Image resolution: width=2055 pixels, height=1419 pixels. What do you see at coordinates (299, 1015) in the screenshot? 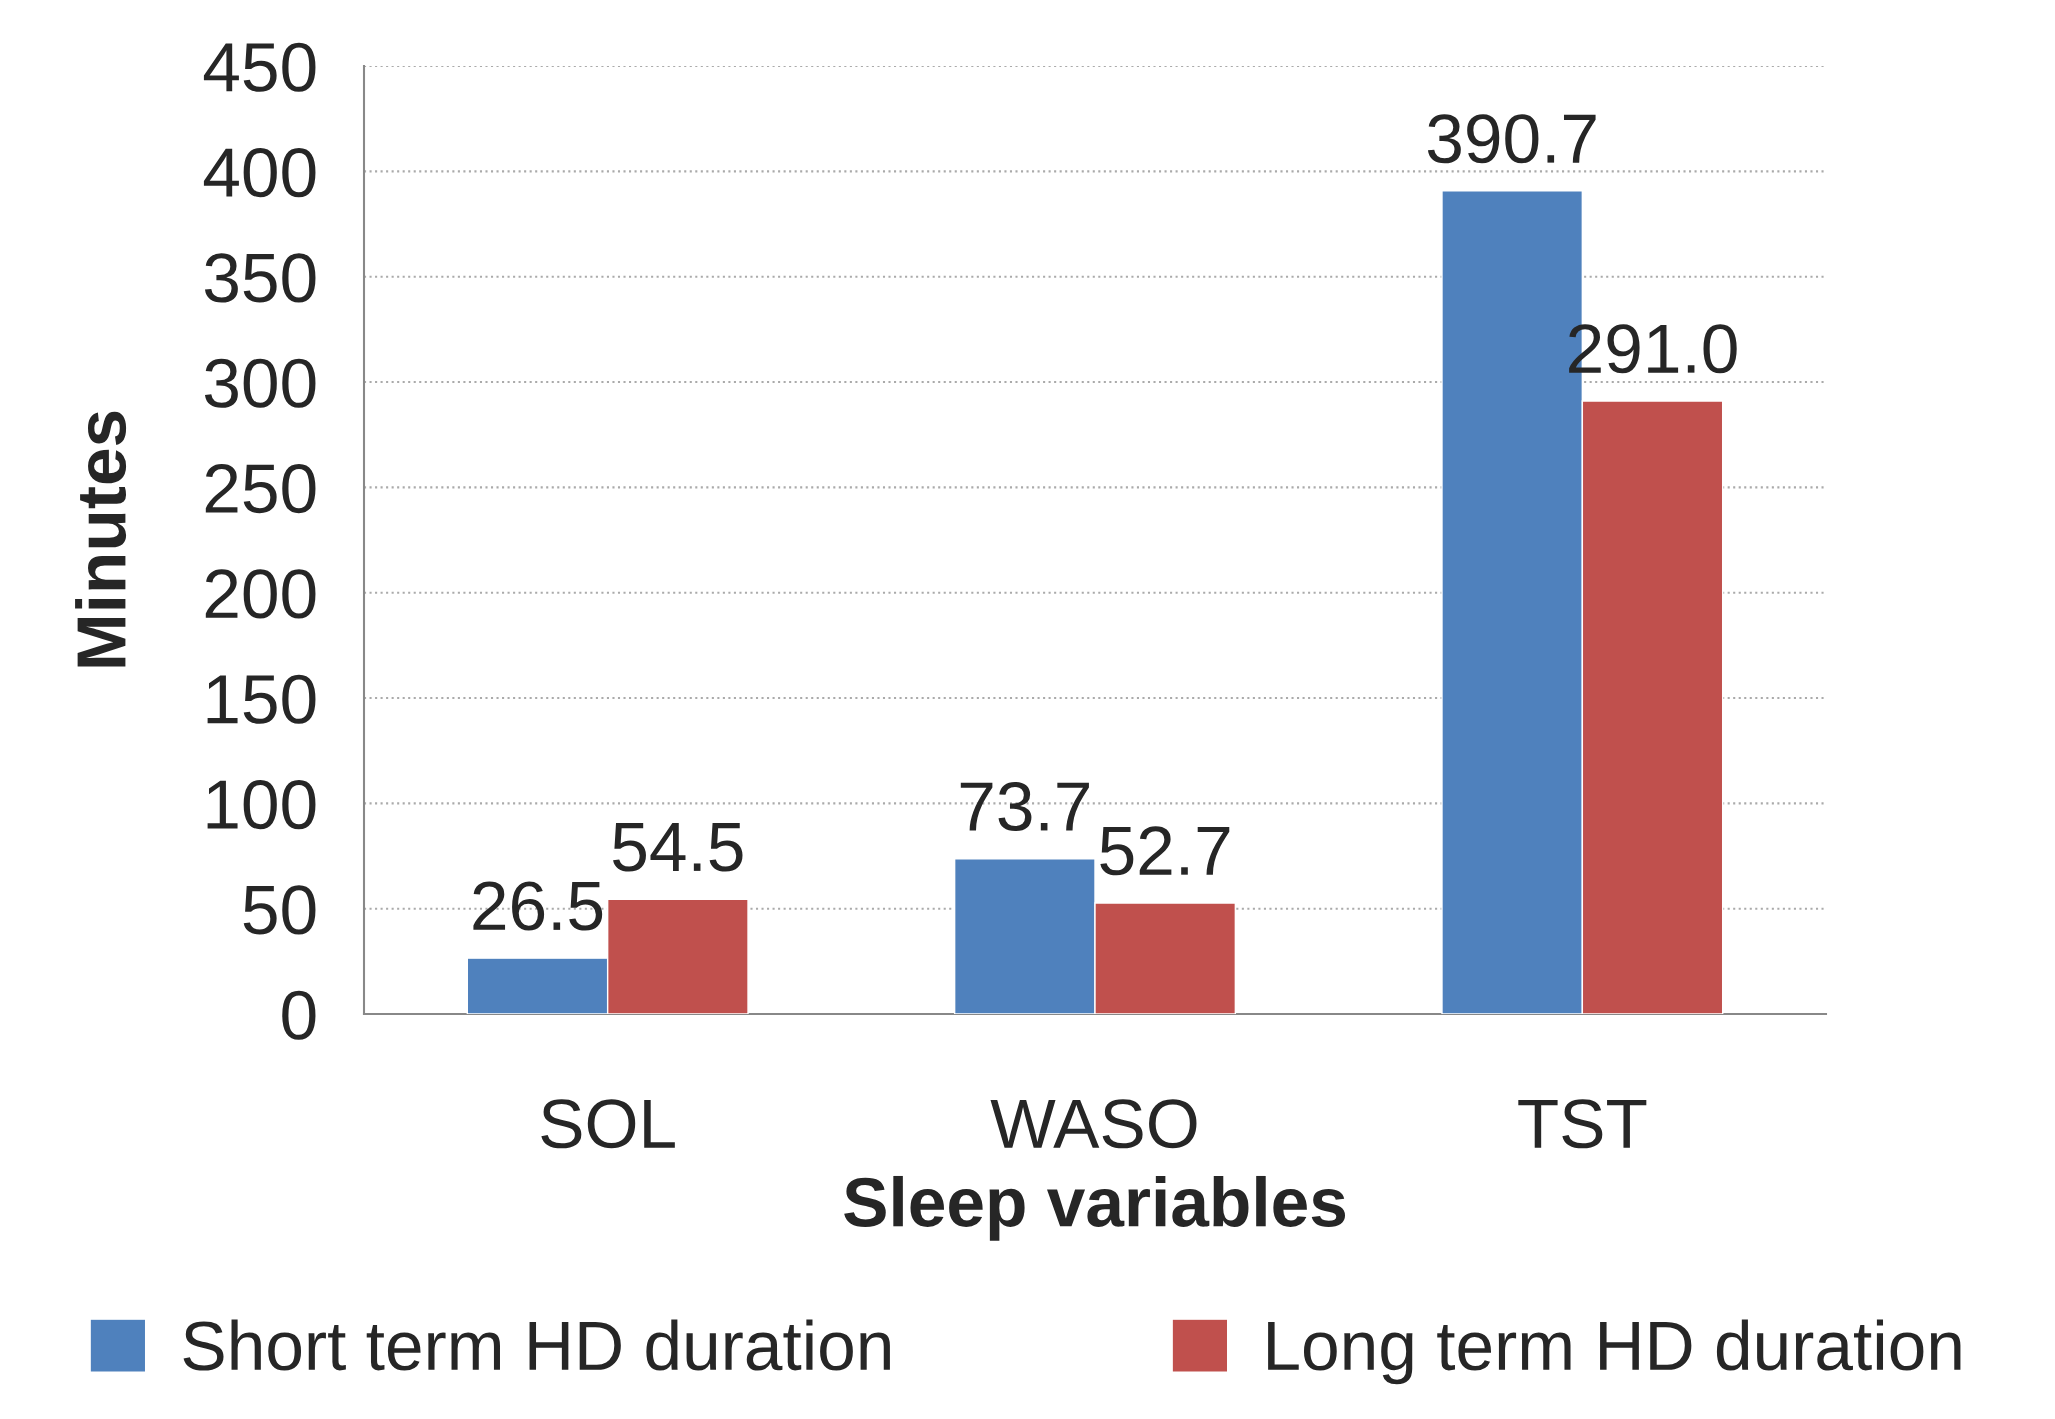
I see `y-tick-label: 0` at bounding box center [299, 1015].